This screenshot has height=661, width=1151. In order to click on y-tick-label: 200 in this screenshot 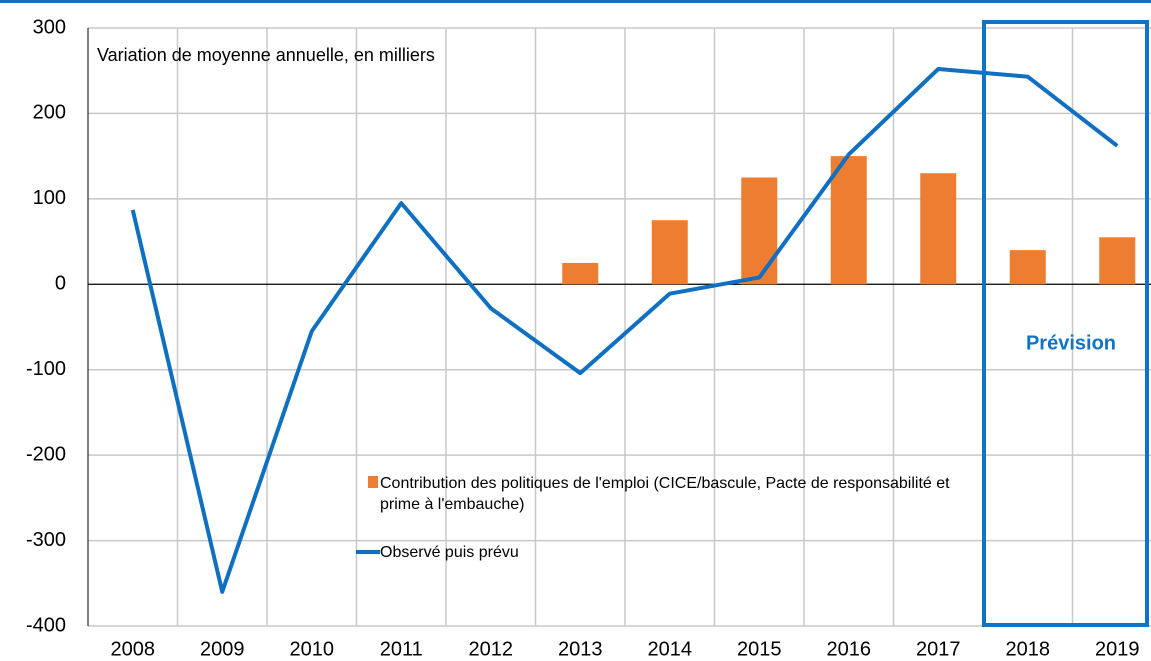, I will do `click(49, 113)`.